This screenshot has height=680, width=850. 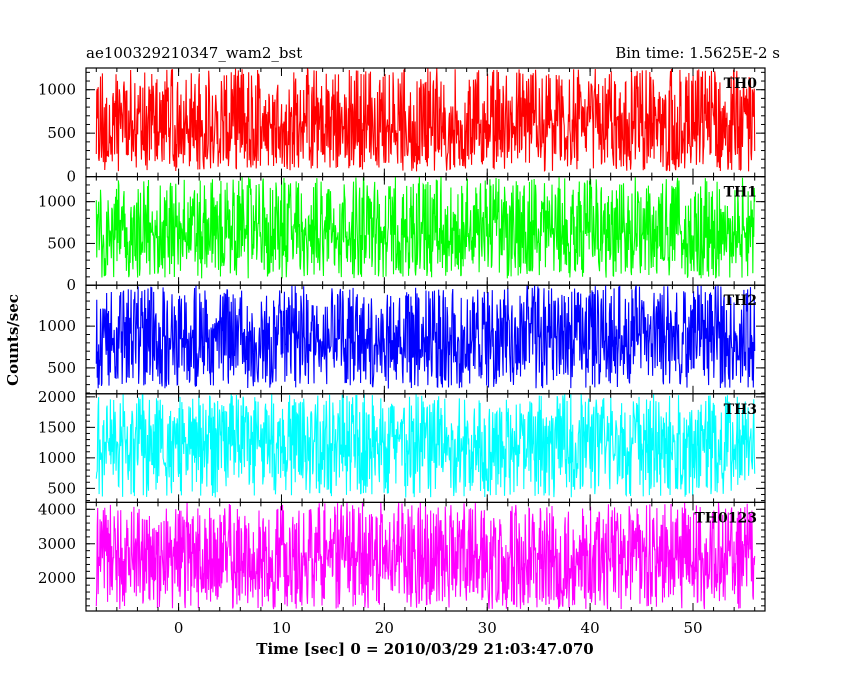 I want to click on series-line-th0123, so click(x=425, y=556).